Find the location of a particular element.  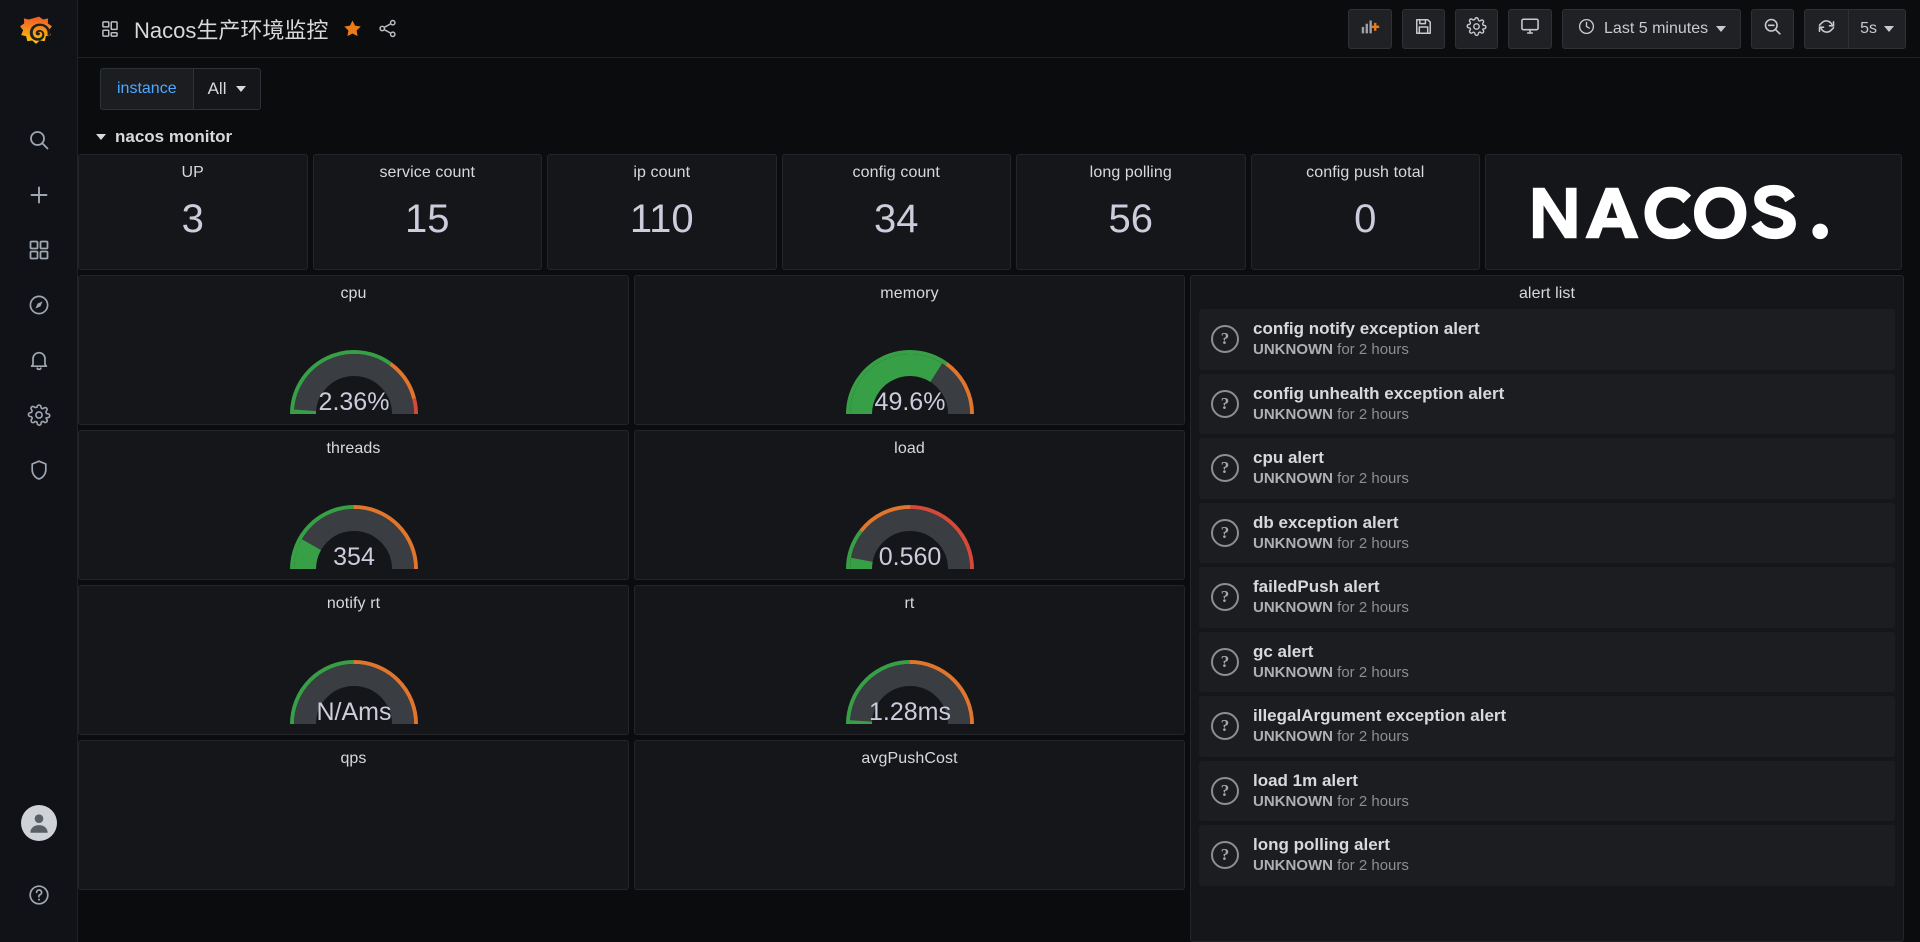

panel-title: service count is located at coordinates (427, 172).